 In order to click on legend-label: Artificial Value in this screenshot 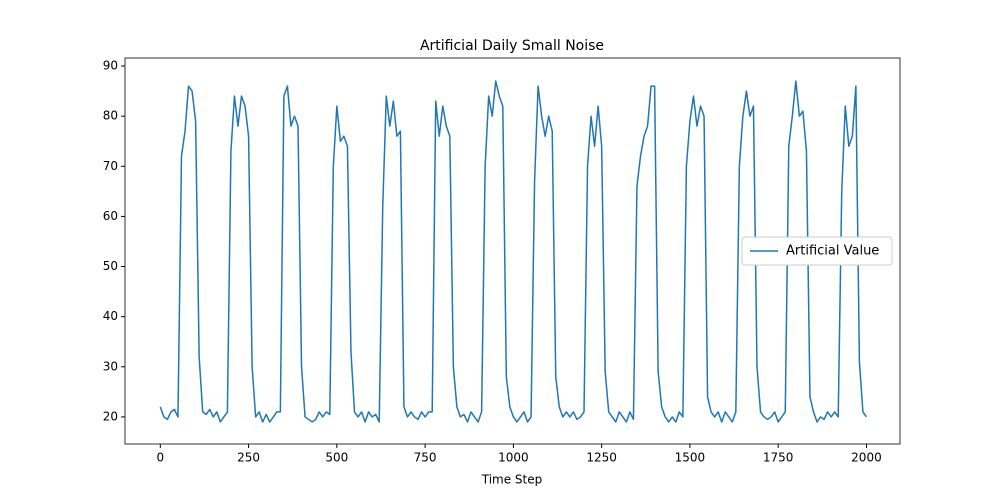, I will do `click(832, 251)`.